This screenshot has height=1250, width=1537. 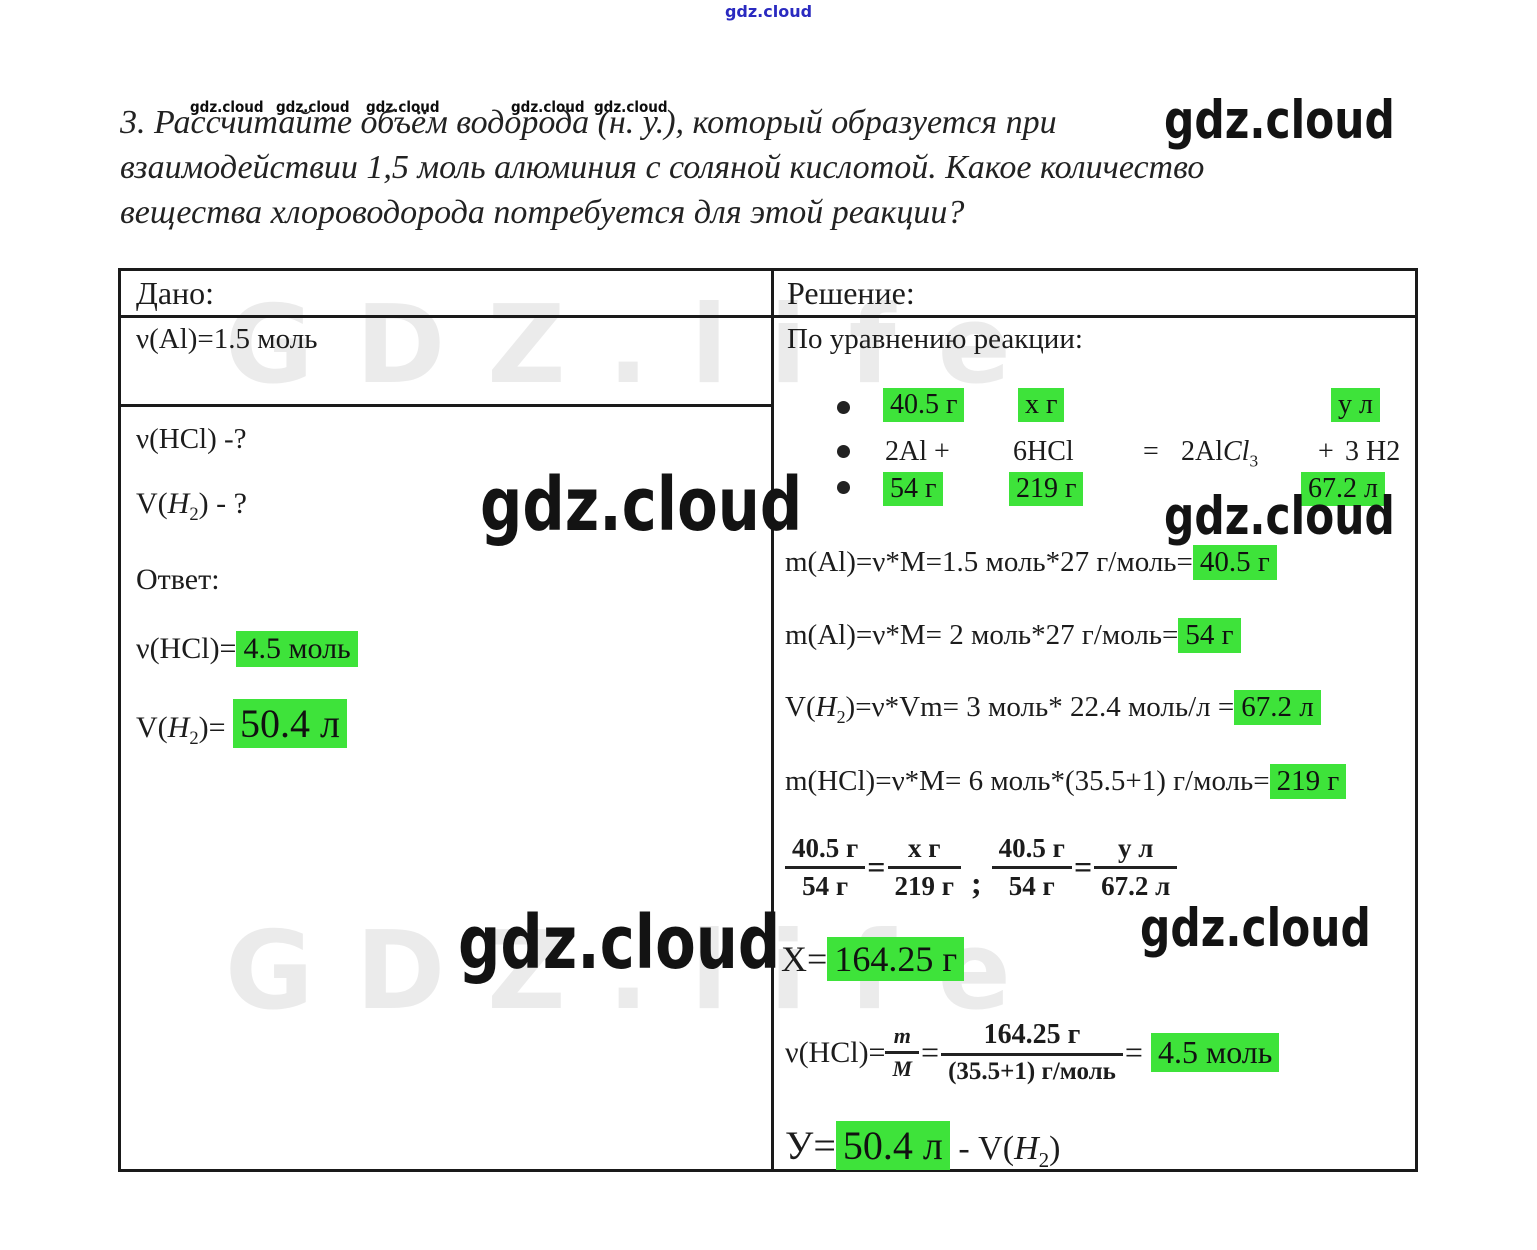 I want to click on fraction-numerator: m, so click(x=902, y=1038).